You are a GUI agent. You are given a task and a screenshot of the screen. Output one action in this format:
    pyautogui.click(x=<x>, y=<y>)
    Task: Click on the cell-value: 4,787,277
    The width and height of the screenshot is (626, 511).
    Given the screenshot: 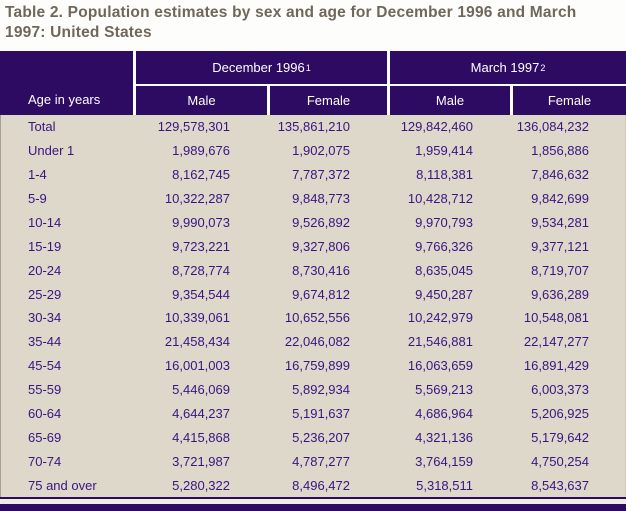 What is the action you would take?
    pyautogui.click(x=321, y=461)
    